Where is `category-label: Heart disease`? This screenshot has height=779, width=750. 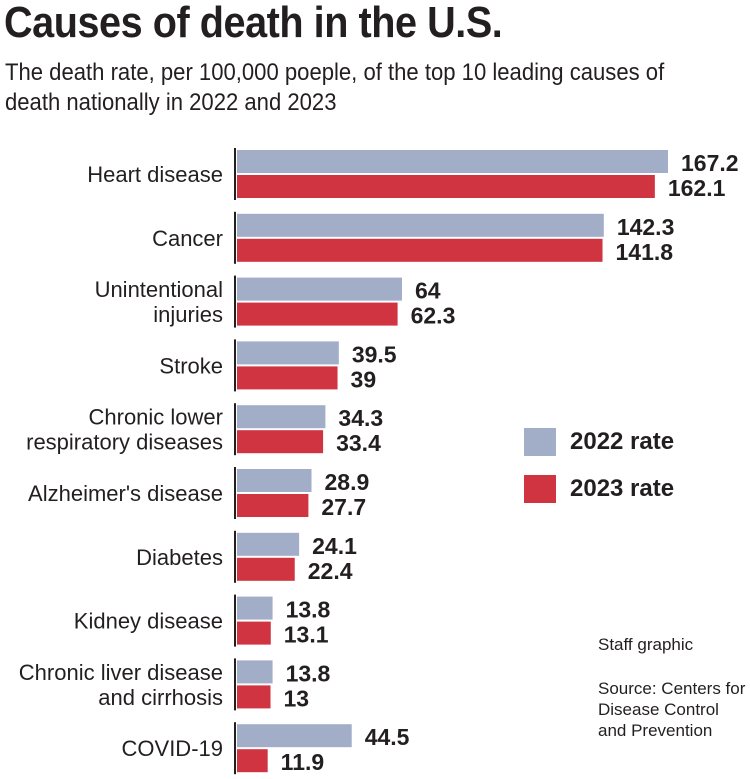 category-label: Heart disease is located at coordinates (155, 174).